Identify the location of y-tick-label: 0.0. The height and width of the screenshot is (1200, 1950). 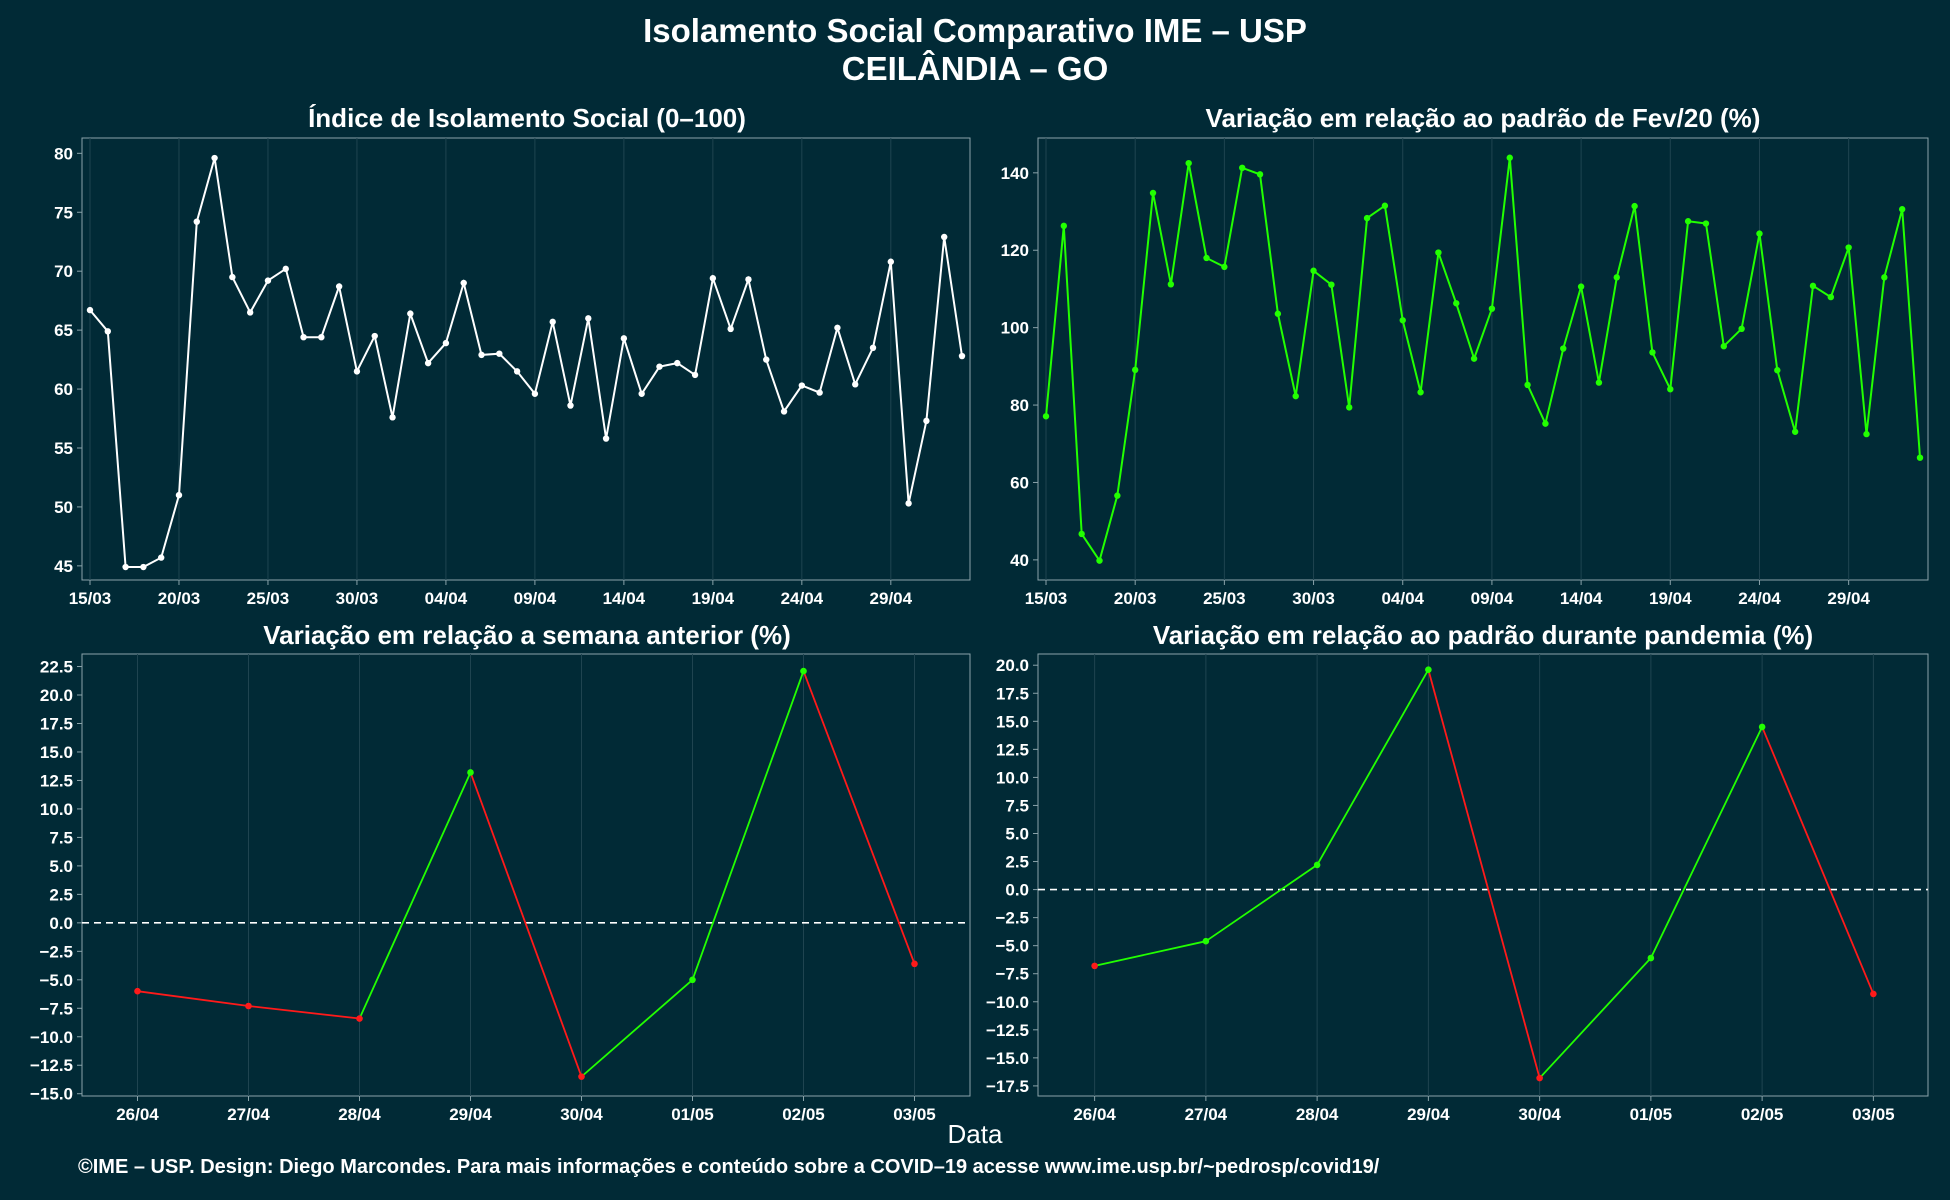
(61, 923).